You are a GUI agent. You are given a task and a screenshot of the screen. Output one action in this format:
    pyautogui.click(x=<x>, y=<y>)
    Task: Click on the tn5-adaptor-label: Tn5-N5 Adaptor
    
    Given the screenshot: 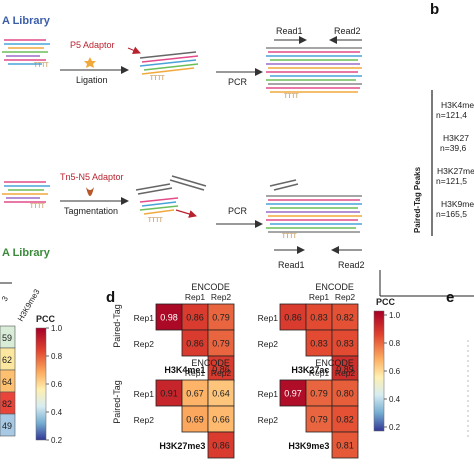 What is the action you would take?
    pyautogui.click(x=92, y=177)
    